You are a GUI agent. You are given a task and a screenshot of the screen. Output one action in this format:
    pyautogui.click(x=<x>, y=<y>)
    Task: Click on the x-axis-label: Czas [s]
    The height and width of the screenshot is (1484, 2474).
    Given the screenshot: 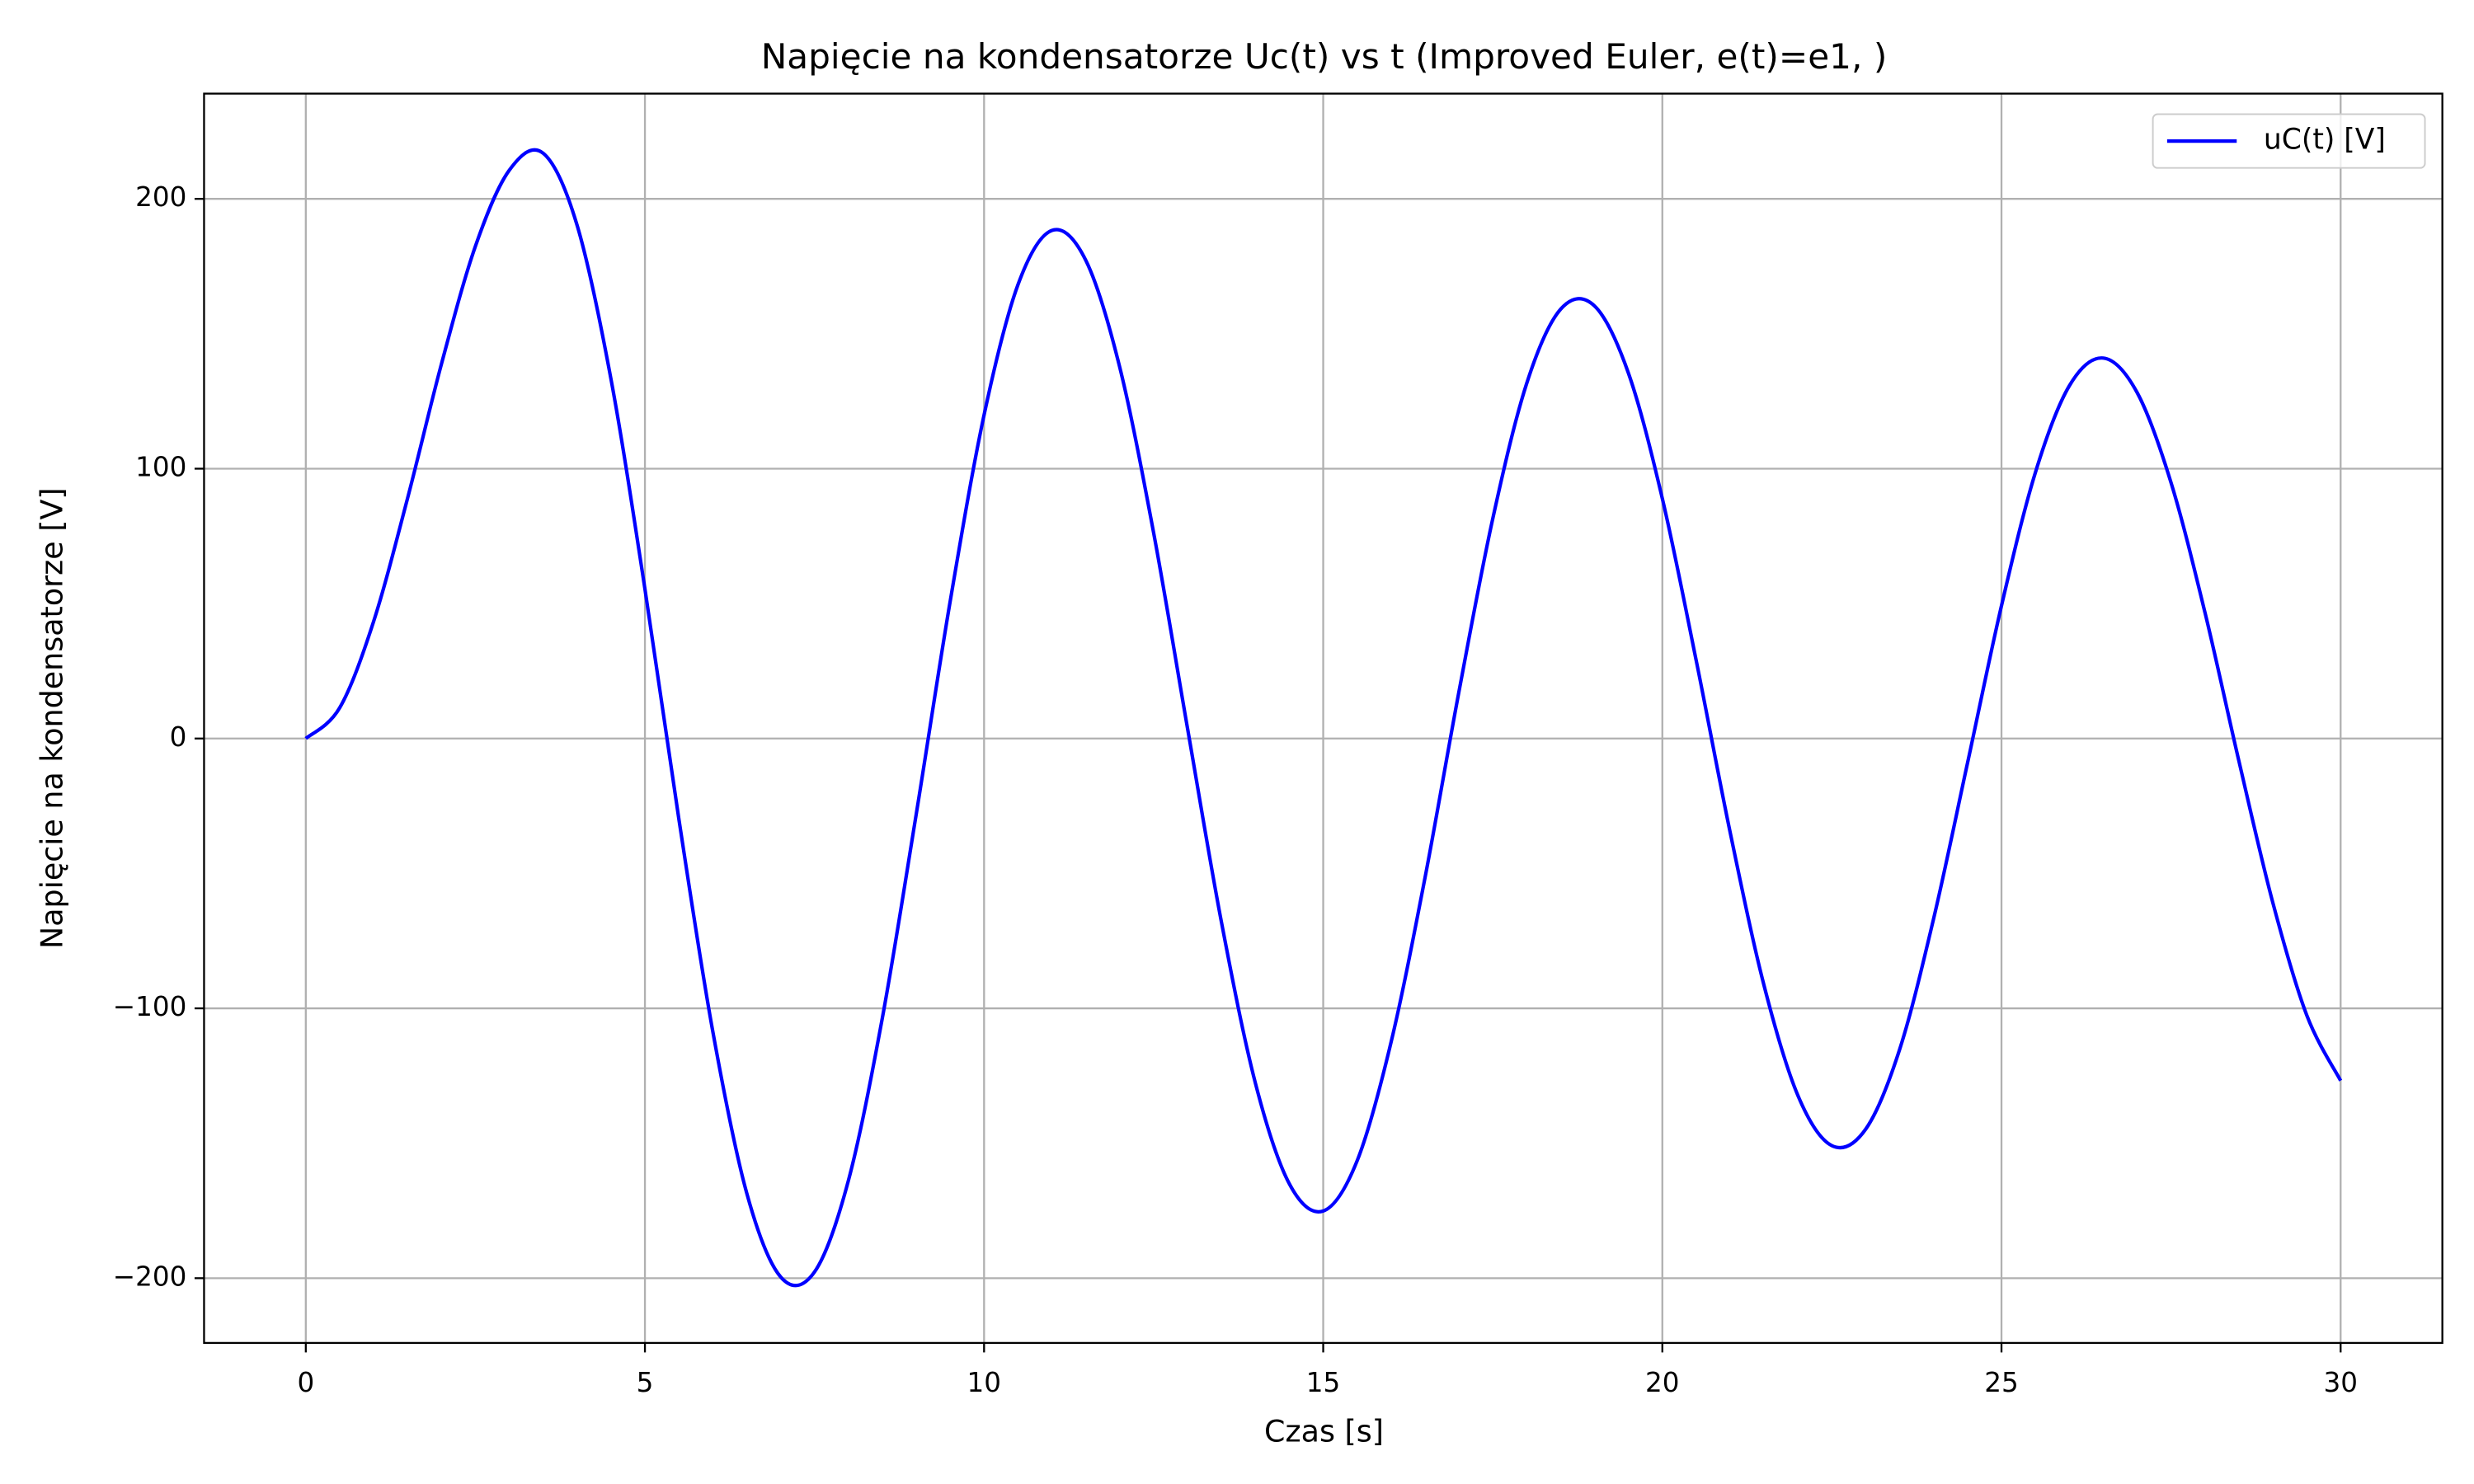 What is the action you would take?
    pyautogui.click(x=1324, y=1431)
    